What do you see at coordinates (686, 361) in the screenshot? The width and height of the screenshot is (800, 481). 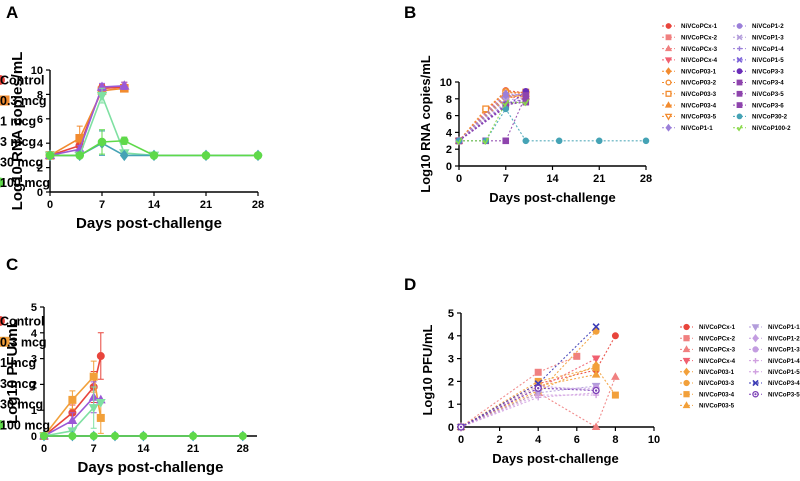 I see `panel-d-legend-nivcopcx-4-marker` at bounding box center [686, 361].